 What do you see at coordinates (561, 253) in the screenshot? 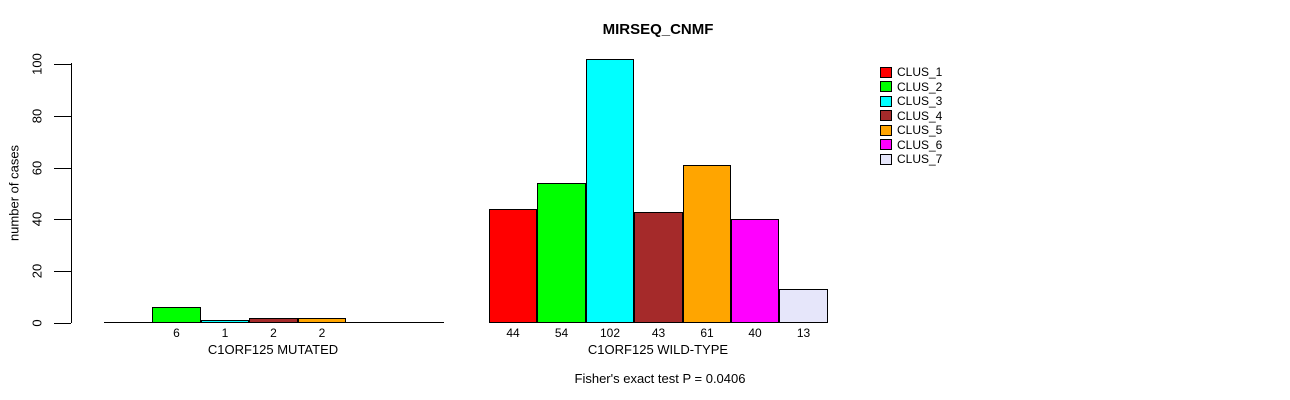
I see `bar-CLUS_2-group1` at bounding box center [561, 253].